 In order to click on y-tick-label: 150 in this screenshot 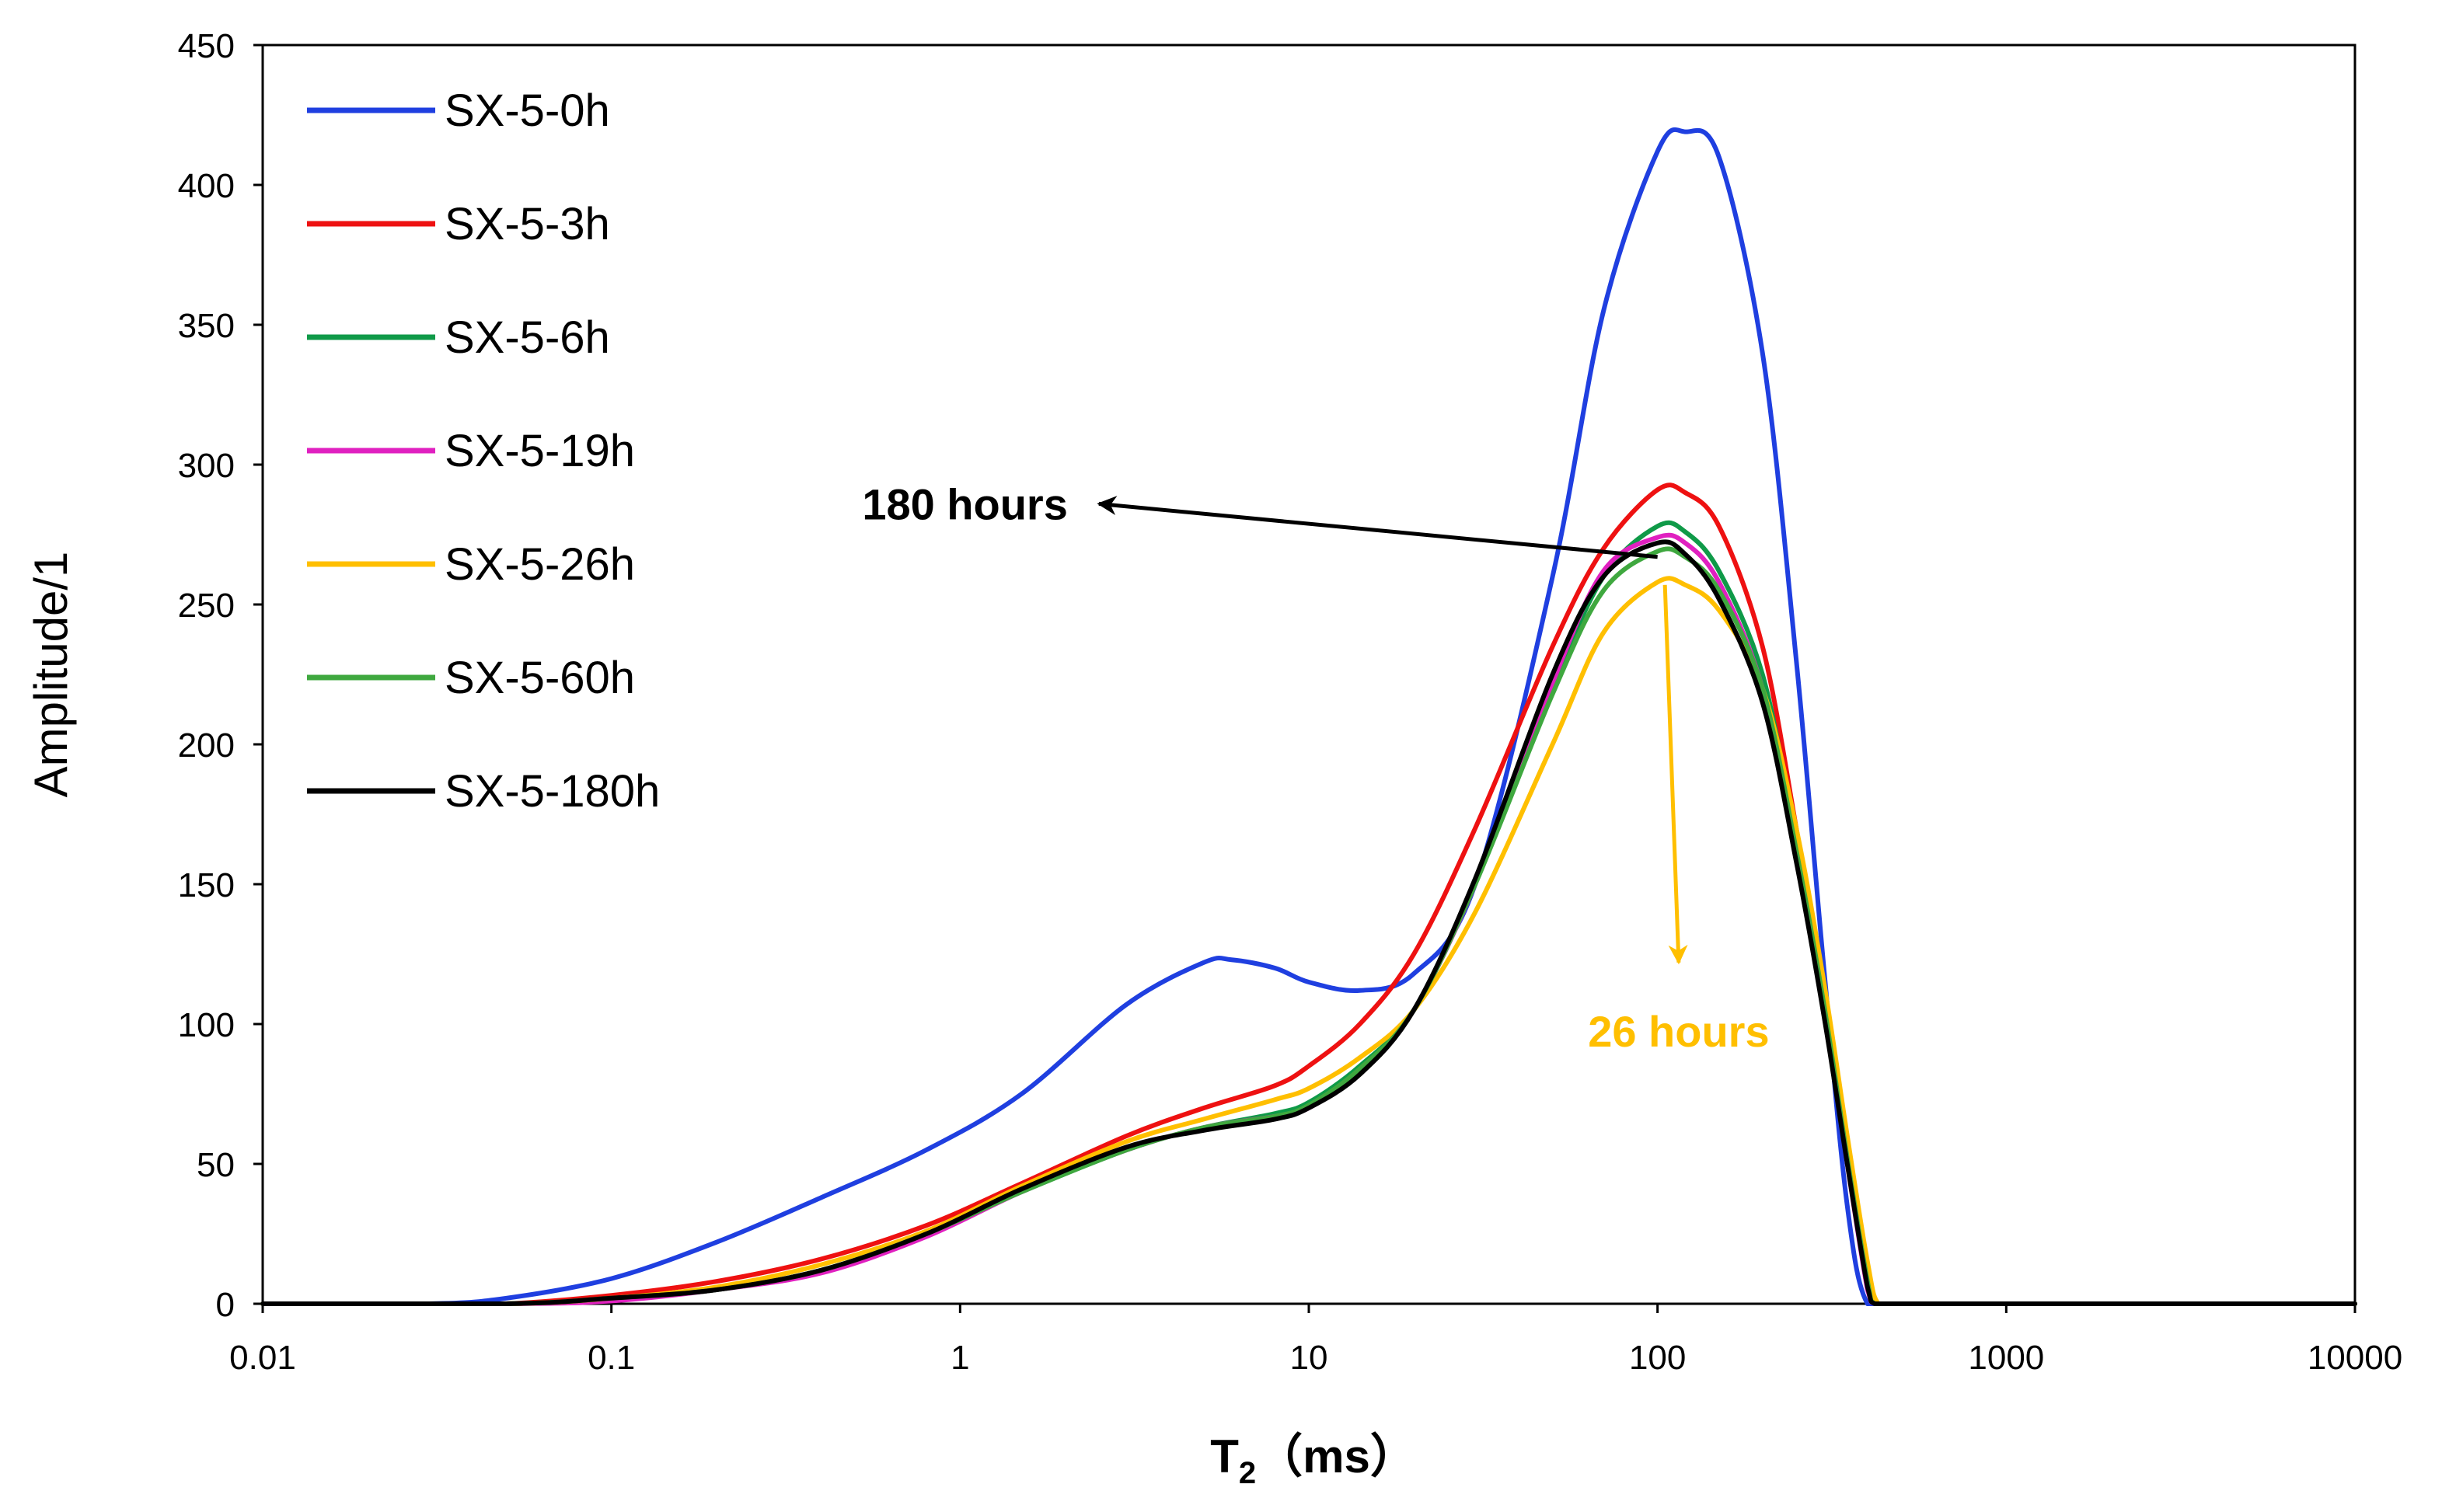, I will do `click(207, 885)`.